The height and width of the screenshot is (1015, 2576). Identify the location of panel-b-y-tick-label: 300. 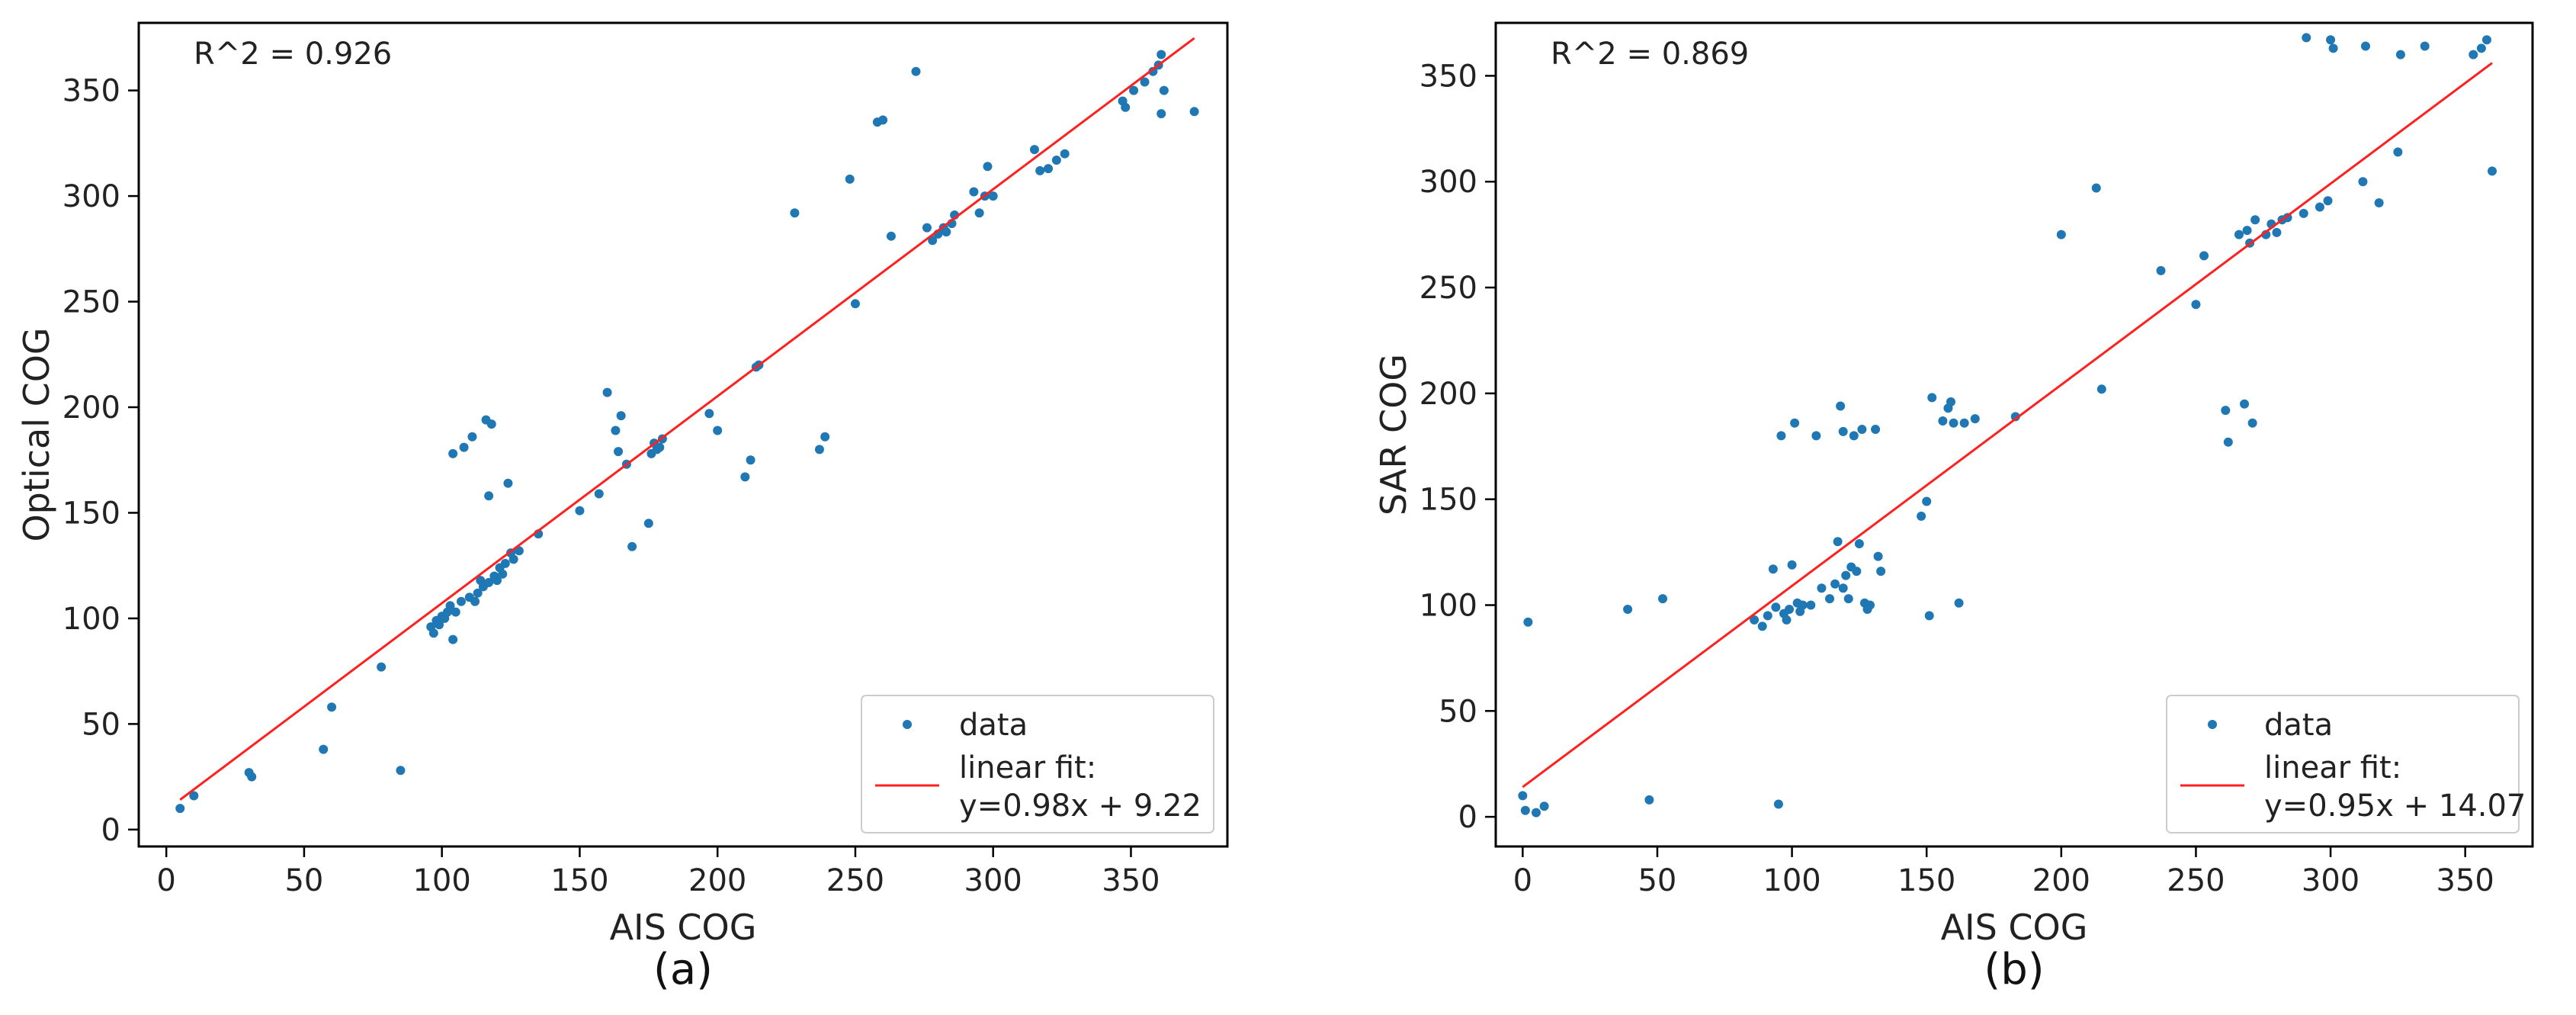
(1448, 183).